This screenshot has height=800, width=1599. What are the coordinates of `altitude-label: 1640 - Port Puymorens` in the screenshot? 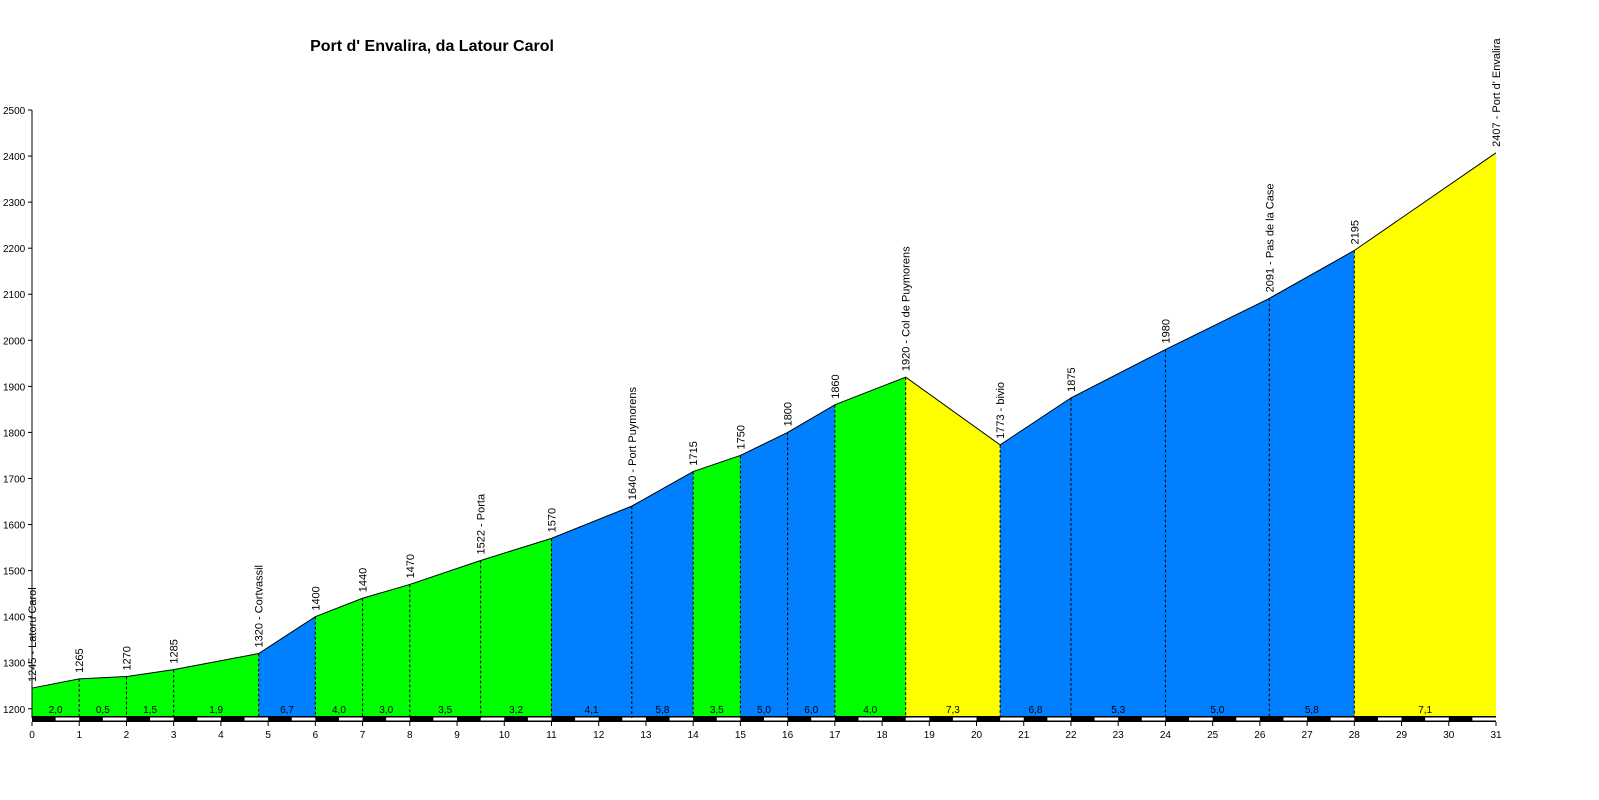 It's located at (633, 444).